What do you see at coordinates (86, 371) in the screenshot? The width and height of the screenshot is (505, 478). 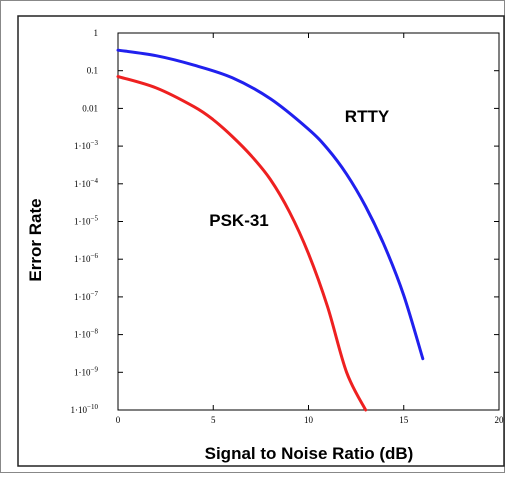 I see `y-tick-label: 1·10⁻⁹` at bounding box center [86, 371].